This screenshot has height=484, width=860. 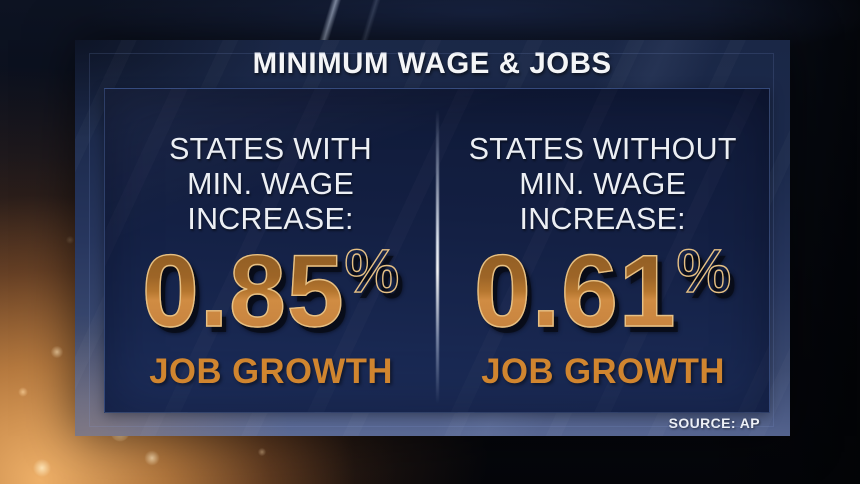 I want to click on column-heading: STATES WITHOUT MIN. WAGE INCREASE:, so click(x=603, y=183).